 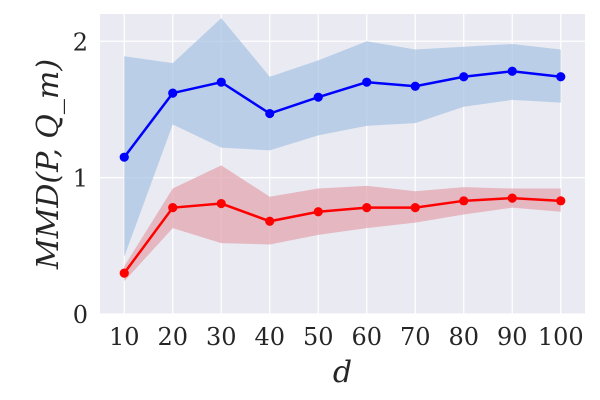 I want to click on x-tick-label: 30, so click(x=221, y=337).